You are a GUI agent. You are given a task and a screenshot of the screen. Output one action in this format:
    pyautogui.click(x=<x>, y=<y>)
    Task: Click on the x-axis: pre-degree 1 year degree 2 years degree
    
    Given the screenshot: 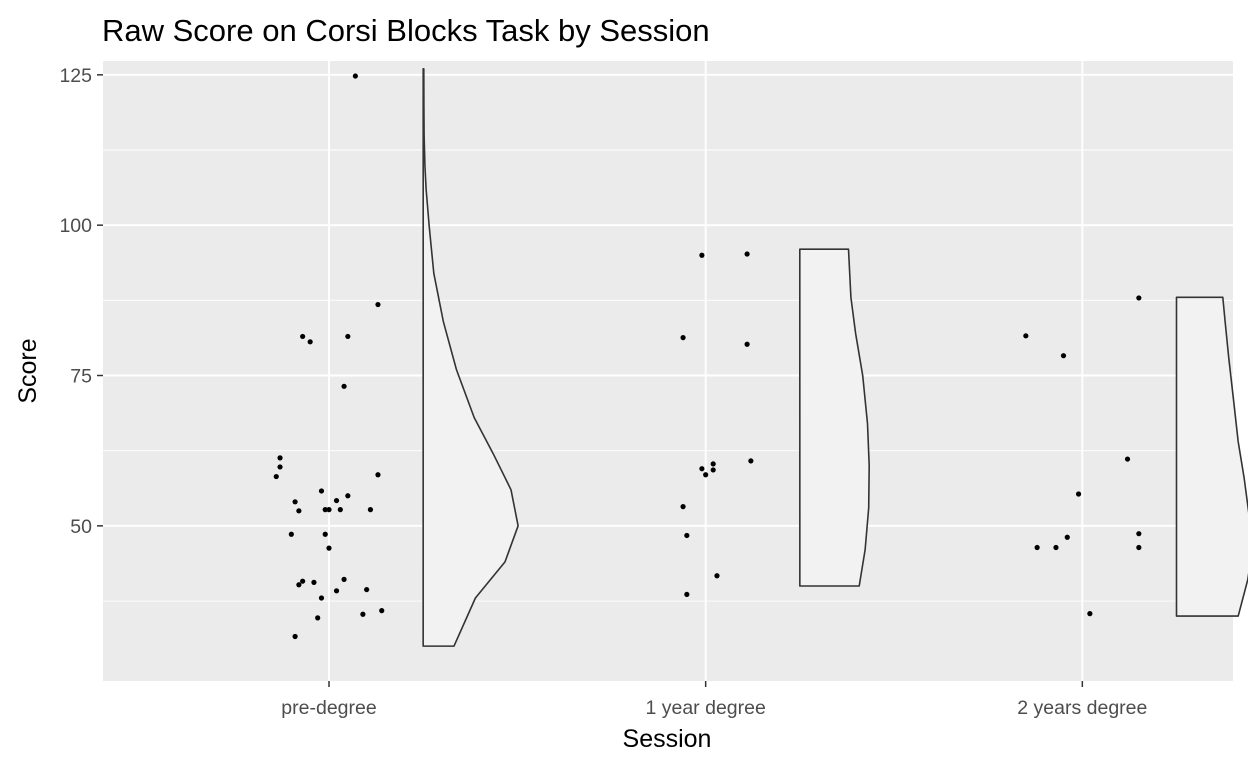 What is the action you would take?
    pyautogui.click(x=714, y=700)
    